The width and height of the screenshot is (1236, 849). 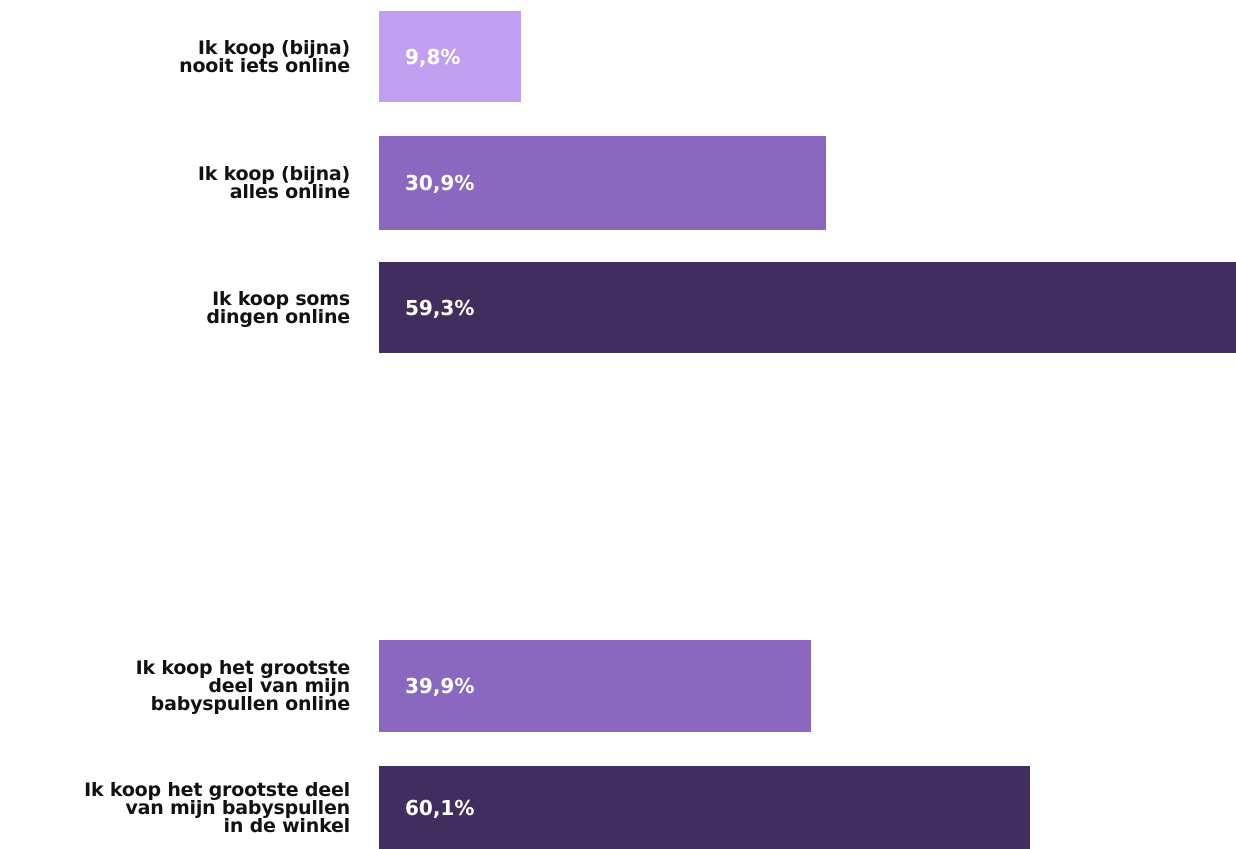 I want to click on category-label: Ik koop (bijna) alles online, so click(x=273, y=183).